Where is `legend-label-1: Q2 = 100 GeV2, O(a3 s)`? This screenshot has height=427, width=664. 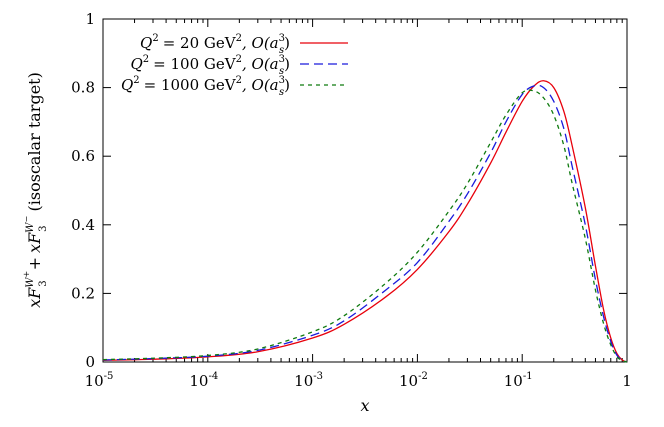 legend-label-1: Q2 = 100 GeV2, O(a3 s) is located at coordinates (210, 65).